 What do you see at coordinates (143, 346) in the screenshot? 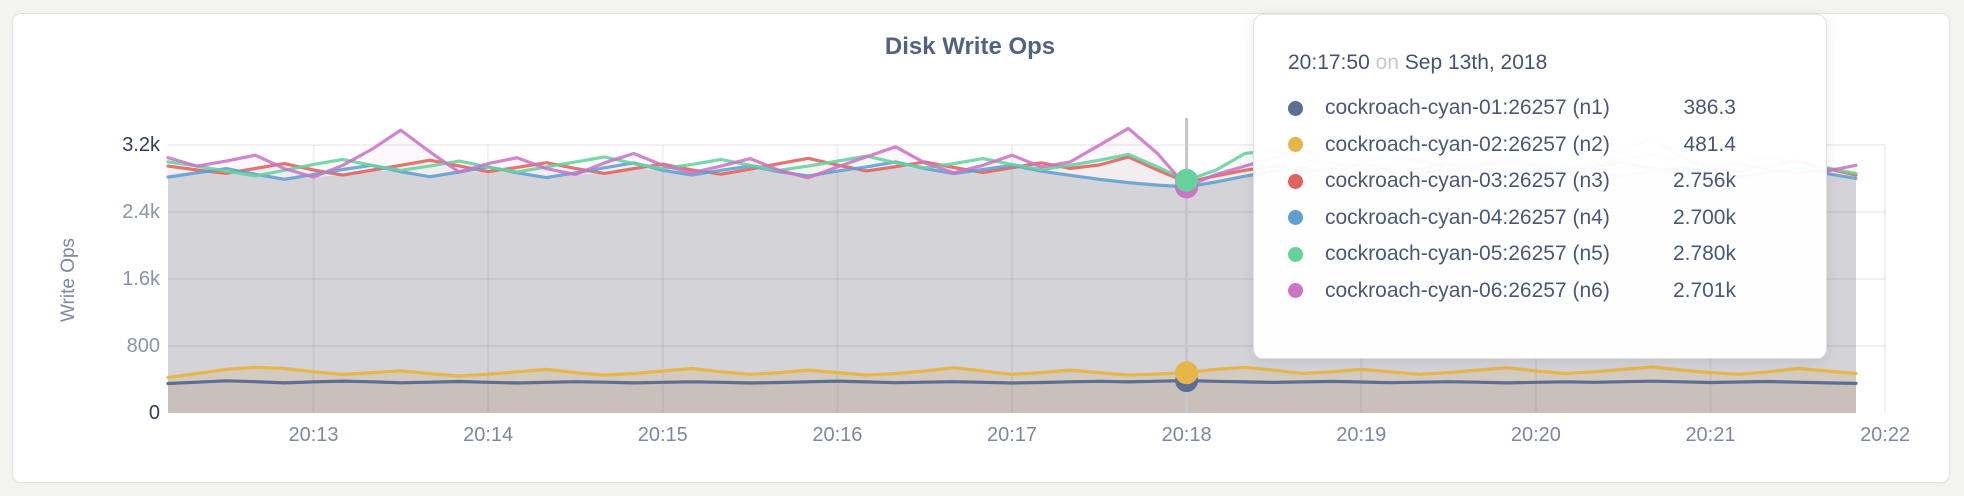
I see `y-tick-label: 800` at bounding box center [143, 346].